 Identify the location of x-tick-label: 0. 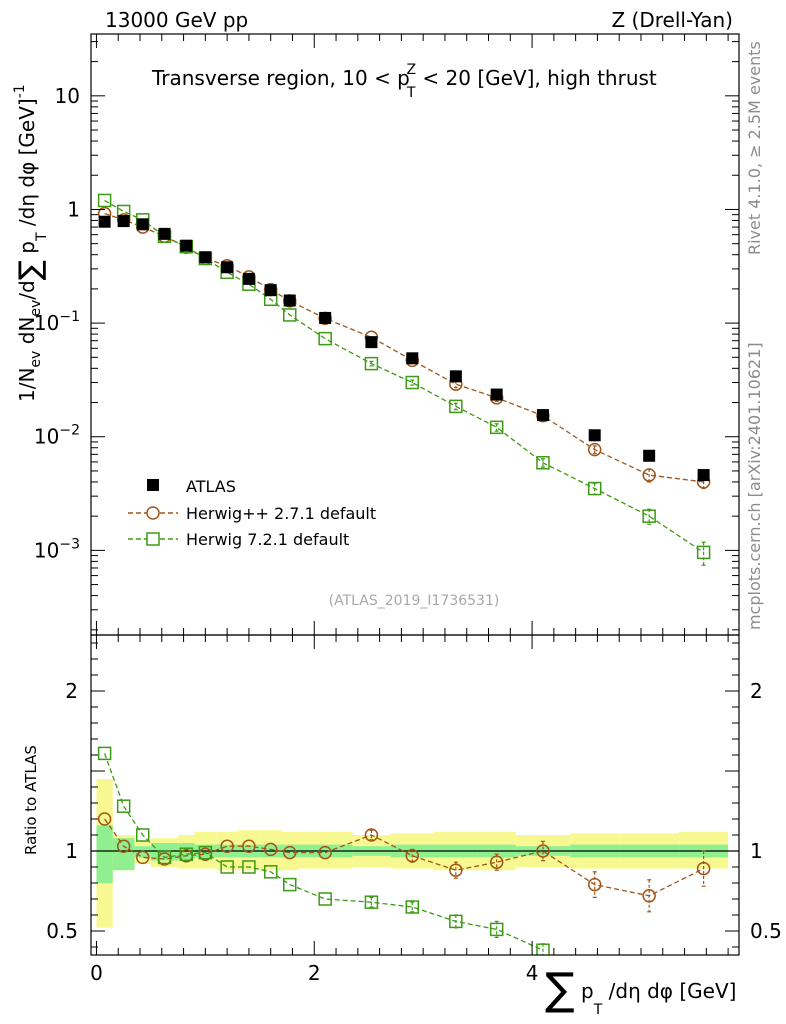
(96, 973).